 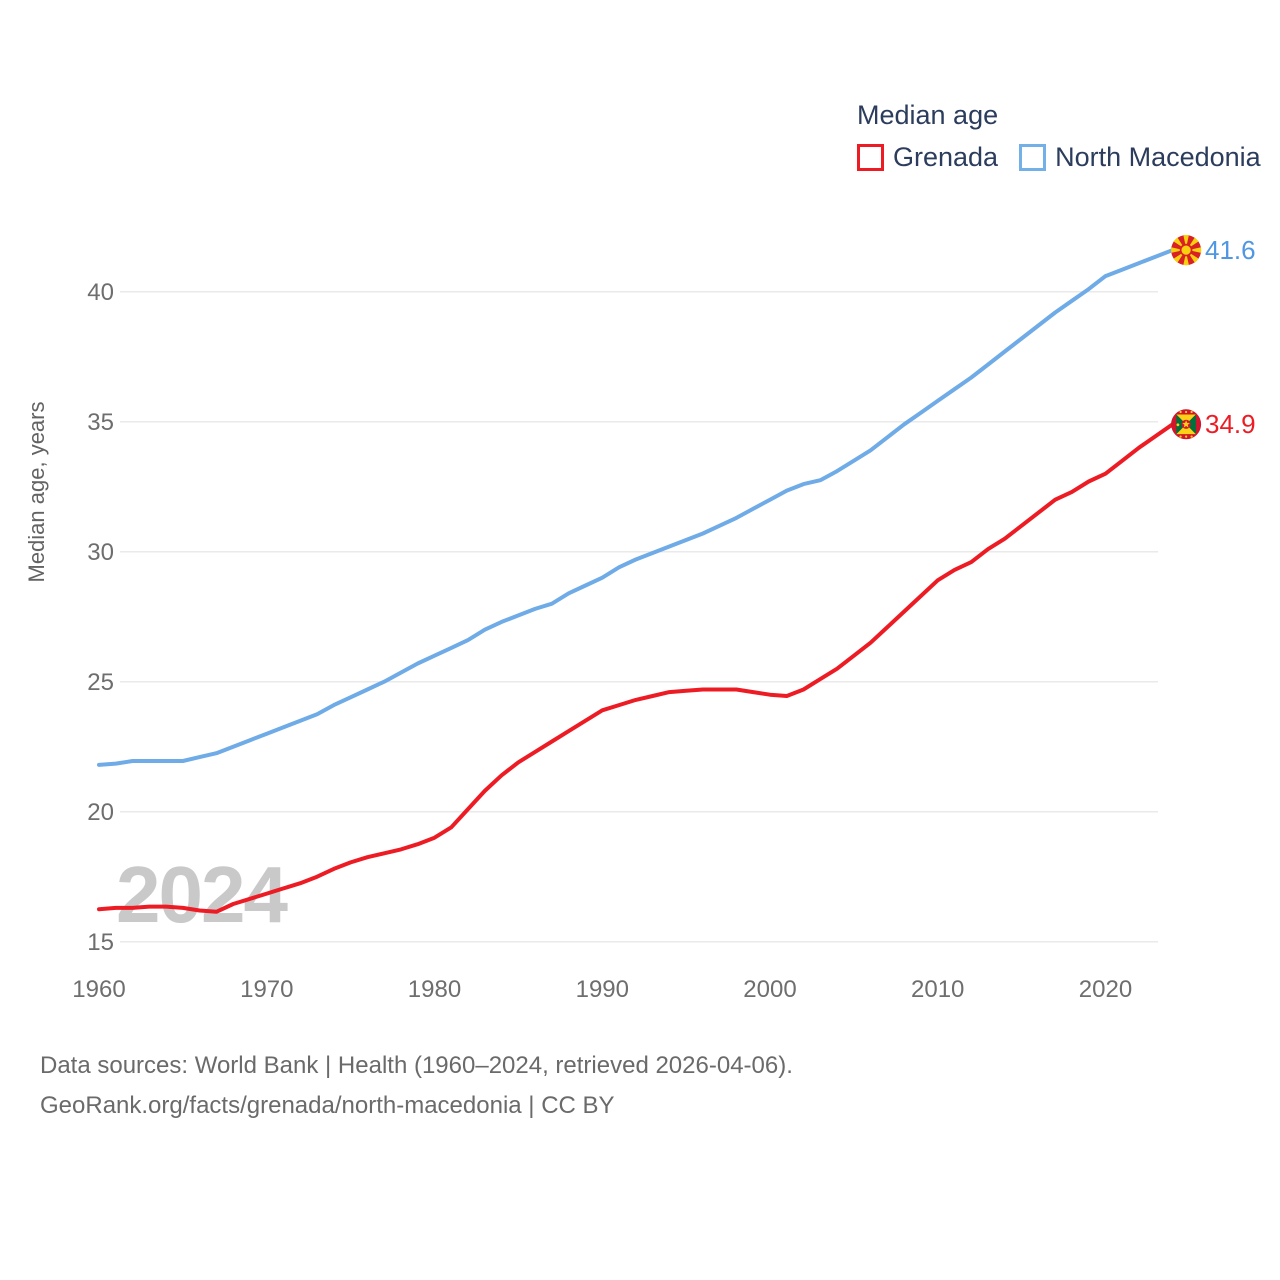 What do you see at coordinates (870, 157) in the screenshot?
I see `grenada-swatch-icon` at bounding box center [870, 157].